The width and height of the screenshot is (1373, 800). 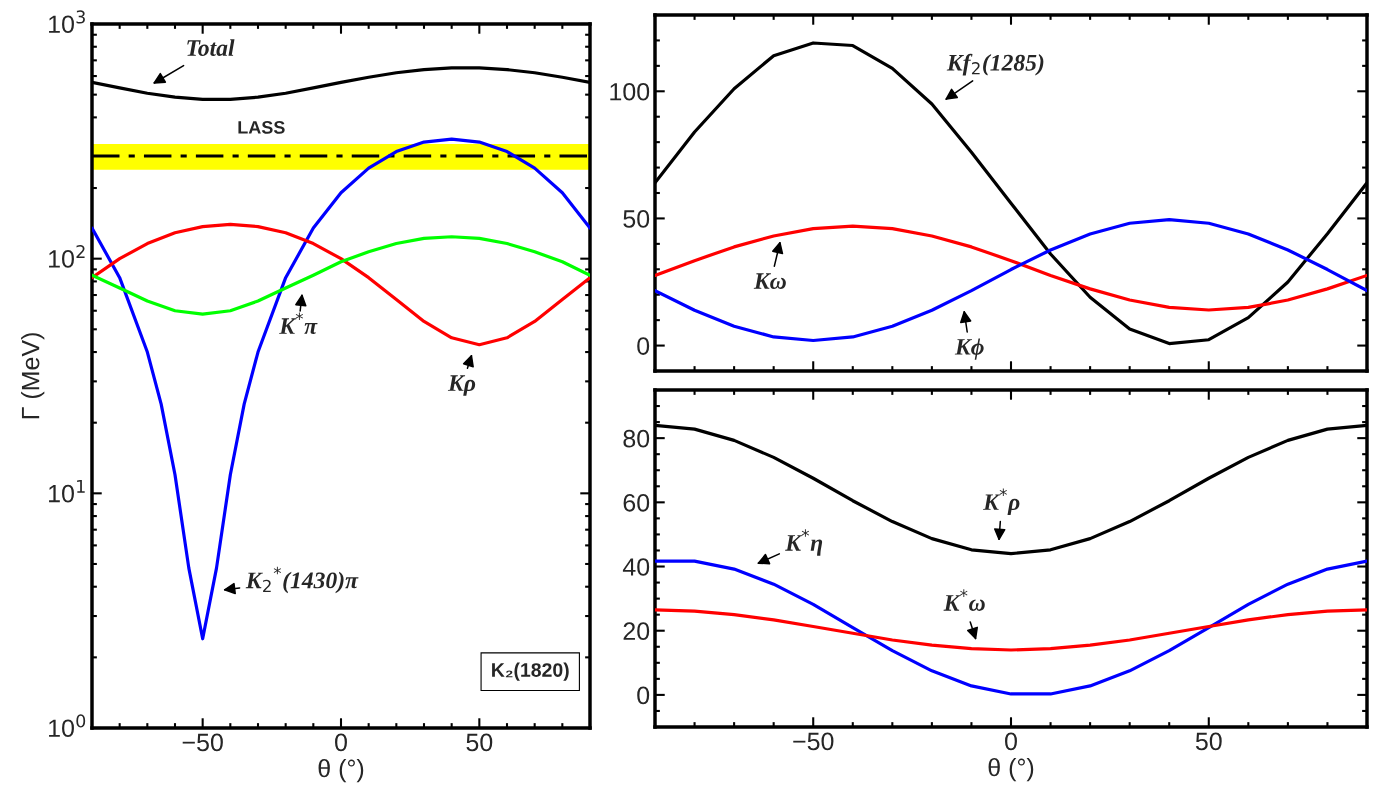 I want to click on y-tick-label: 20, so click(x=636, y=631).